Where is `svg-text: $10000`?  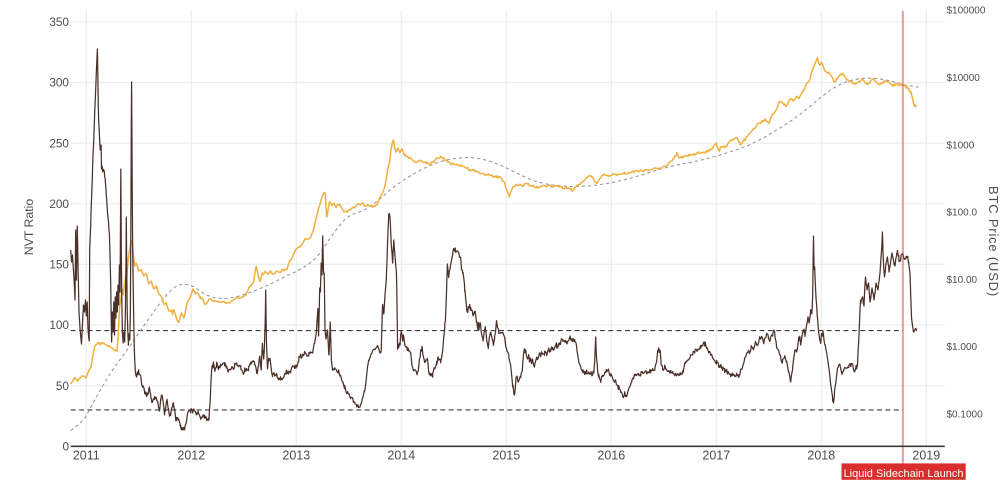
svg-text: $10000 is located at coordinates (964, 78).